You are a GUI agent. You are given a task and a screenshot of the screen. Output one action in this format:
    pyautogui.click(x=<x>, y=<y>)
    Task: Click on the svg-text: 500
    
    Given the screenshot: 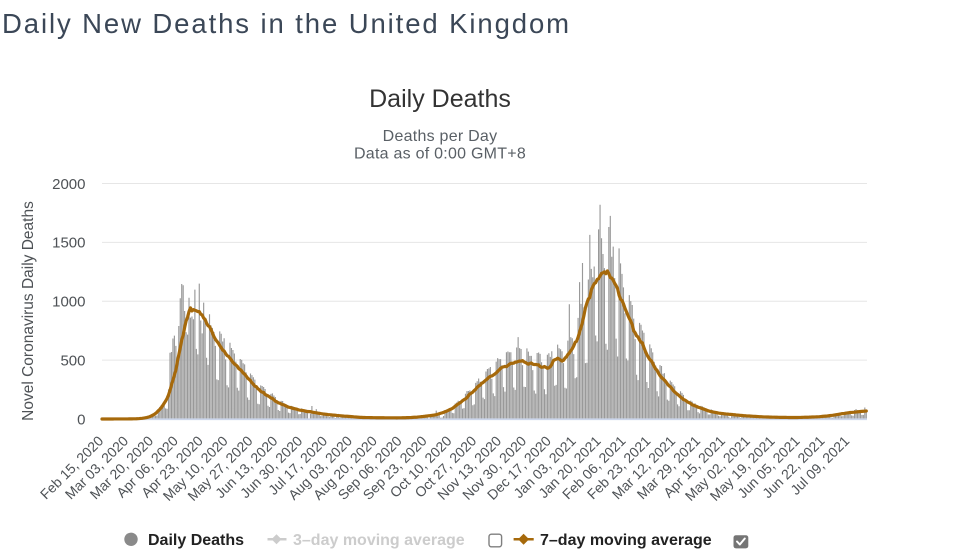 What is the action you would take?
    pyautogui.click(x=72, y=360)
    